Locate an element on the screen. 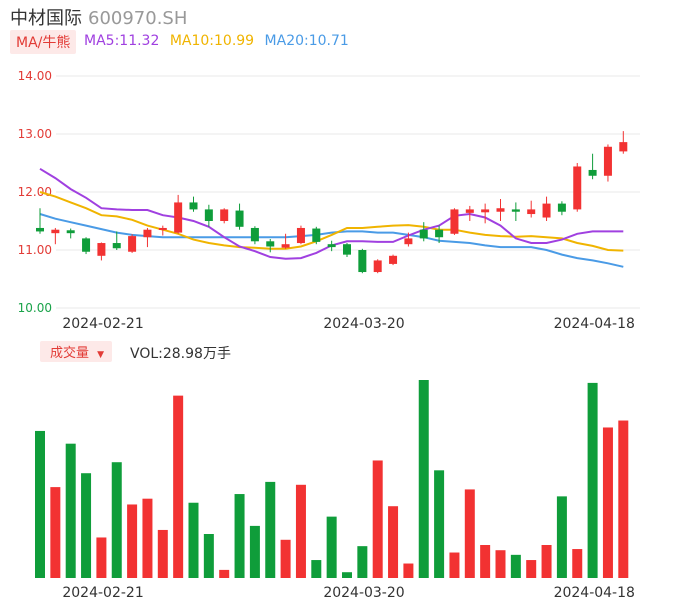 The image size is (686, 606). dropdown-arrow-icon: ▼ is located at coordinates (101, 355).